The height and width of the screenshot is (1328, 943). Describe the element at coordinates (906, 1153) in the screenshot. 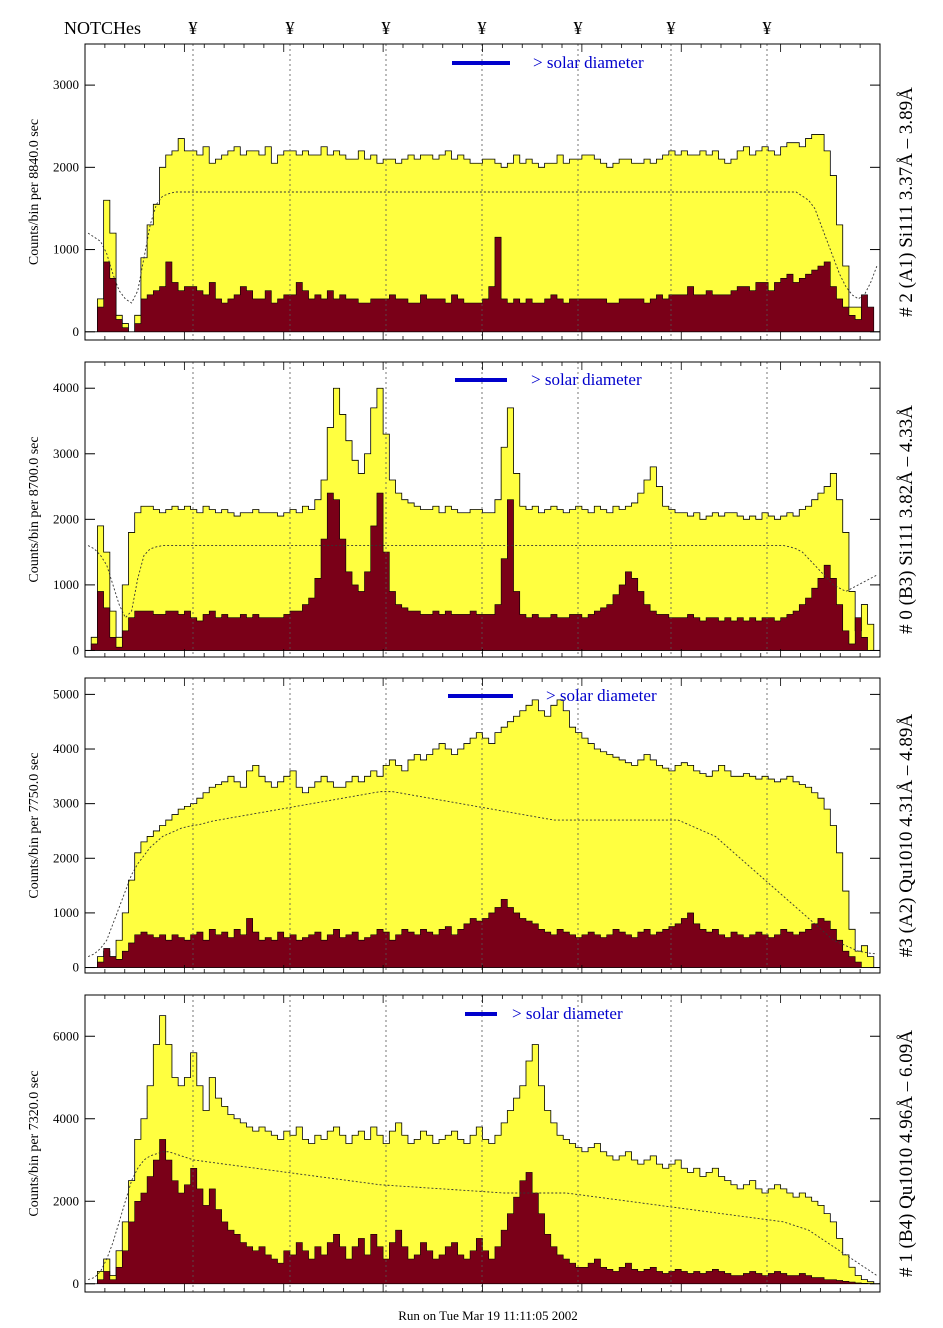

I see `right-panel-label: # 1 (B4) Qu1010 4.96Å – 6.09Å` at that location.